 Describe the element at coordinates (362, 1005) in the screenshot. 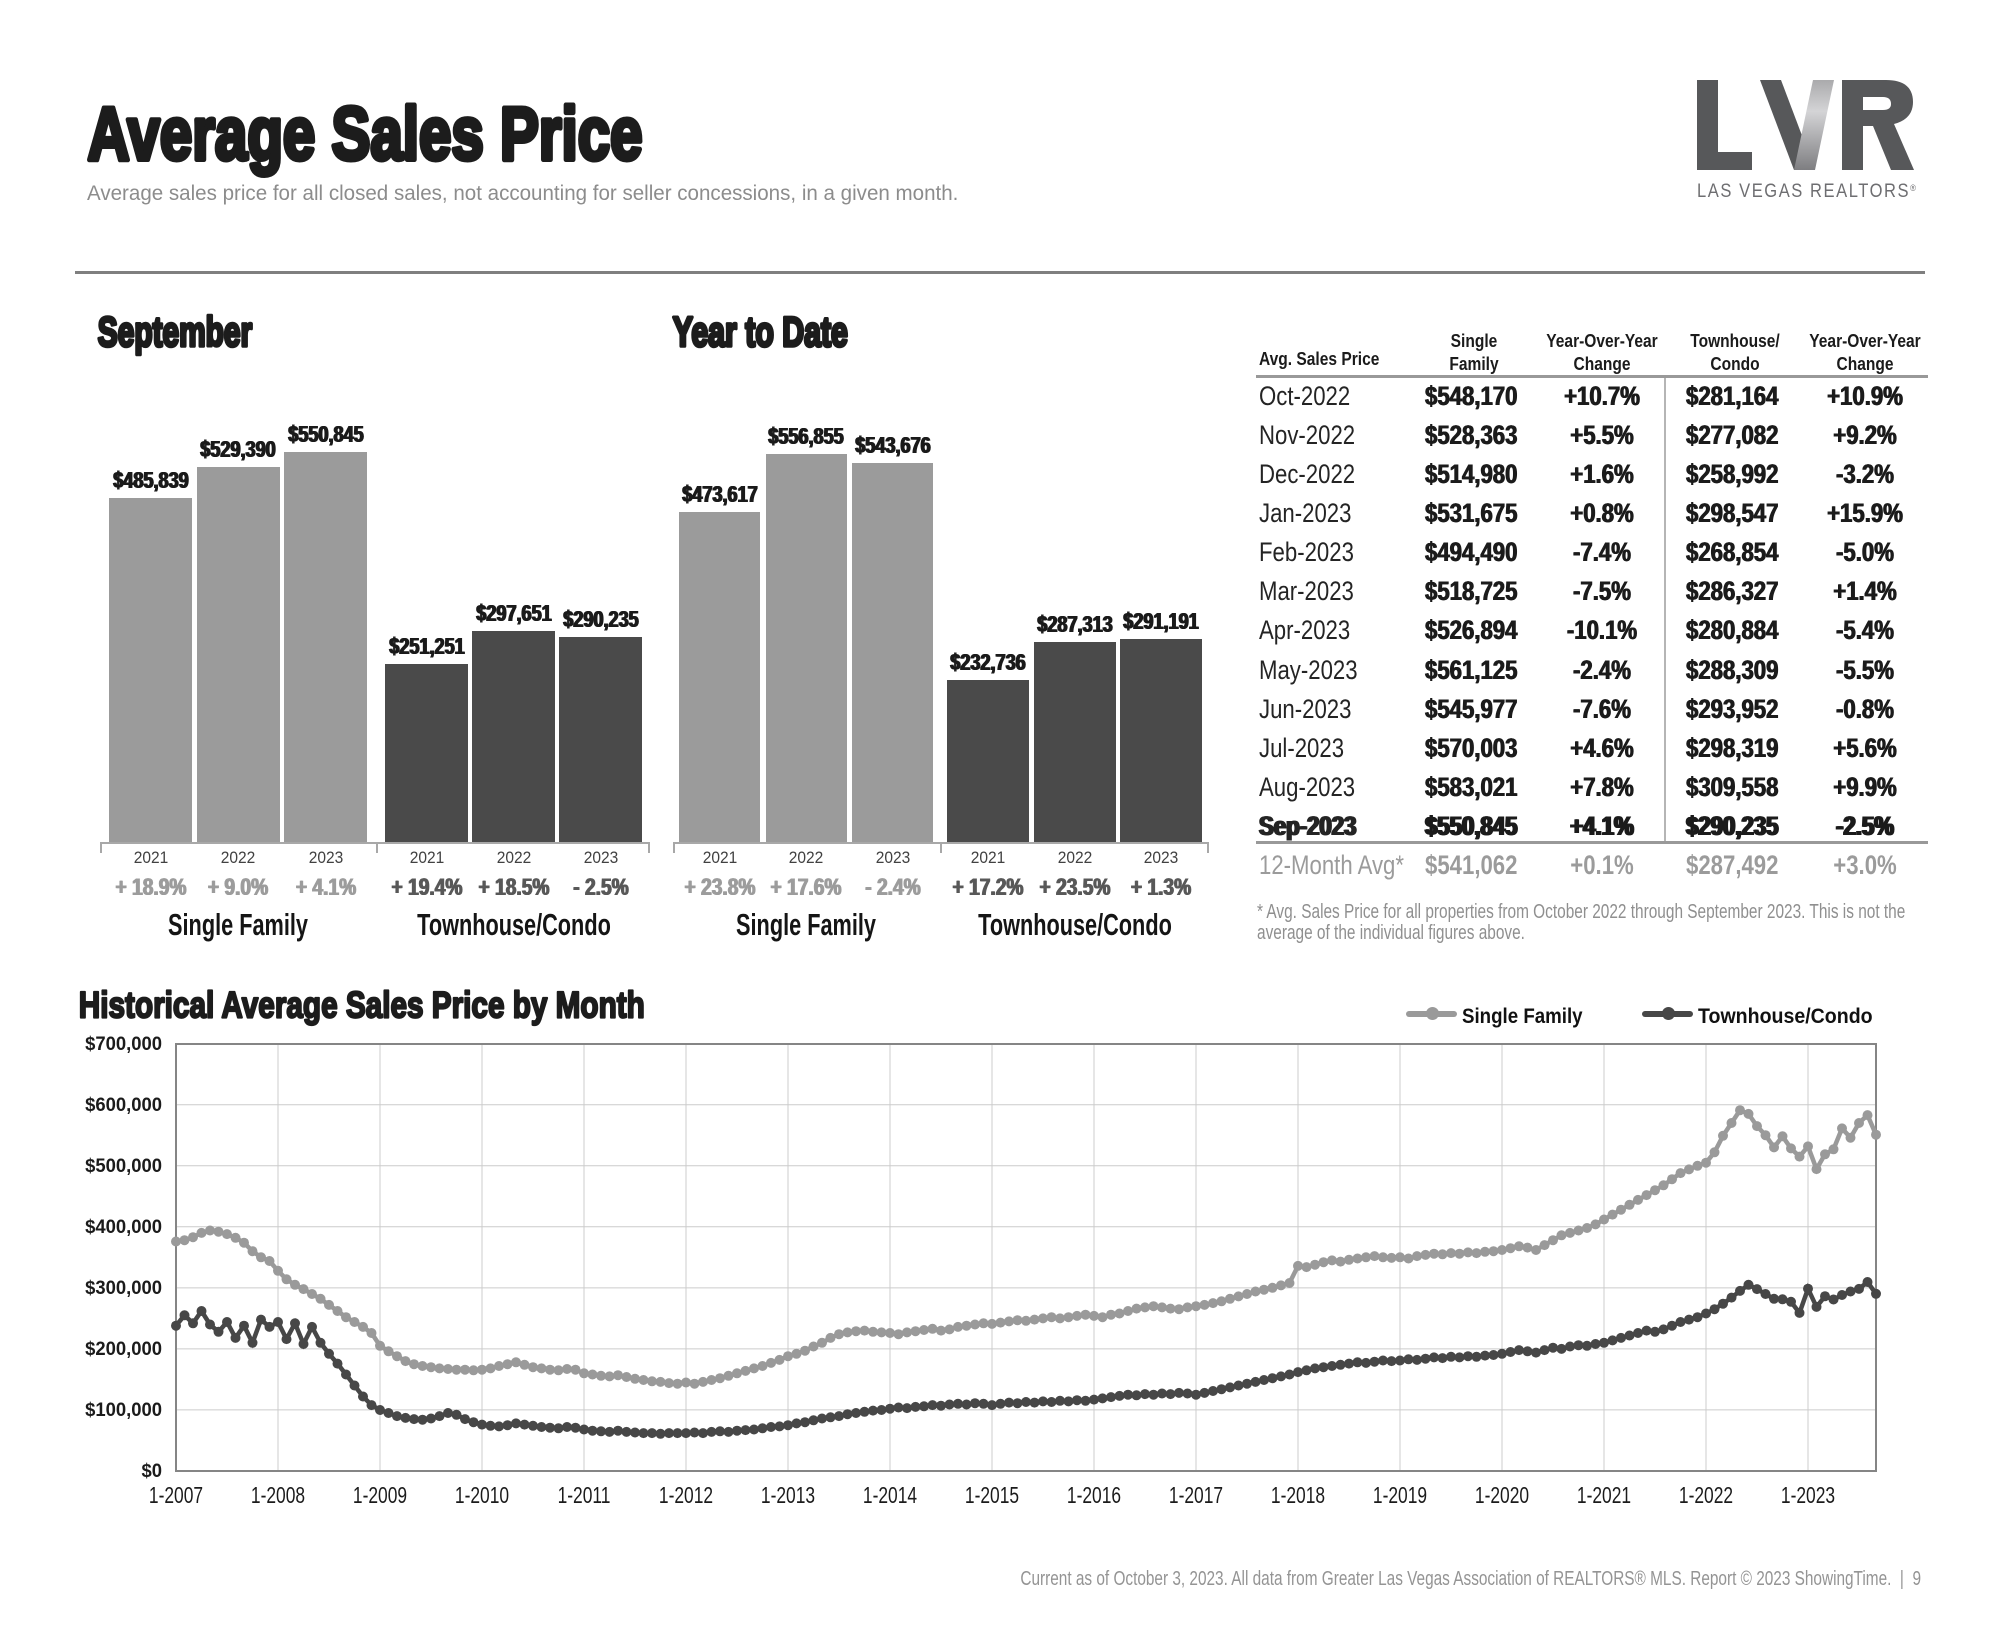

I see `svg-text:Historical Average Sales Price: Historical Average Sales Price by Month` at that location.